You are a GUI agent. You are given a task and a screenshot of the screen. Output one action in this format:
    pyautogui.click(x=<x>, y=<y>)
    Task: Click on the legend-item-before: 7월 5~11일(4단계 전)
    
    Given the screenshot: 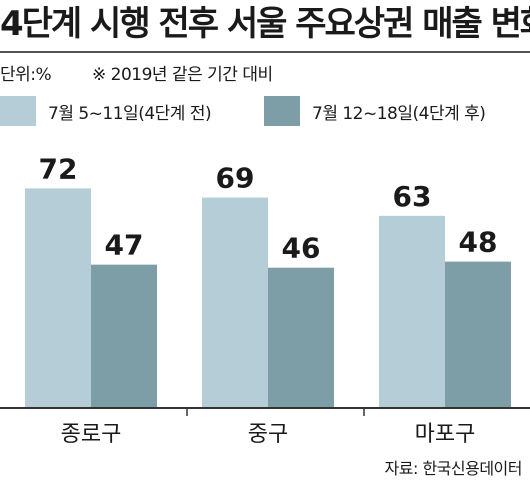 What is the action you would take?
    pyautogui.click(x=106, y=111)
    